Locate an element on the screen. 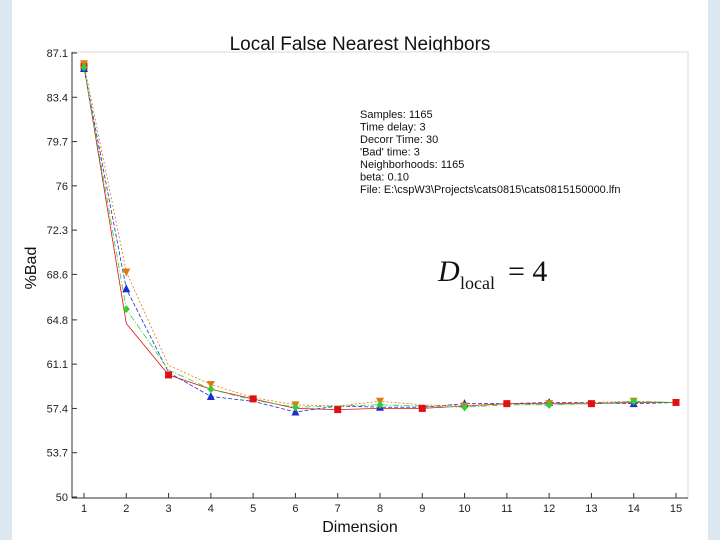  x-tick-labels: 1 2 3 4 5 6 7 8 9 10 11 12 13 14 15 is located at coordinates (381, 504).